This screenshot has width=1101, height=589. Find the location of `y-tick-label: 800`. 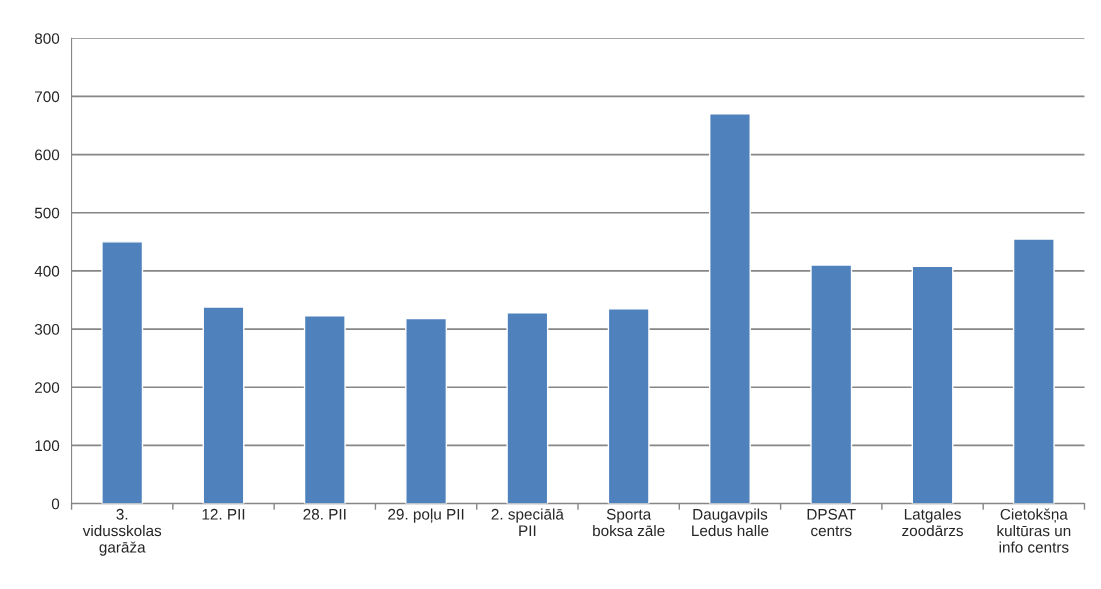

y-tick-label: 800 is located at coordinates (47, 38).